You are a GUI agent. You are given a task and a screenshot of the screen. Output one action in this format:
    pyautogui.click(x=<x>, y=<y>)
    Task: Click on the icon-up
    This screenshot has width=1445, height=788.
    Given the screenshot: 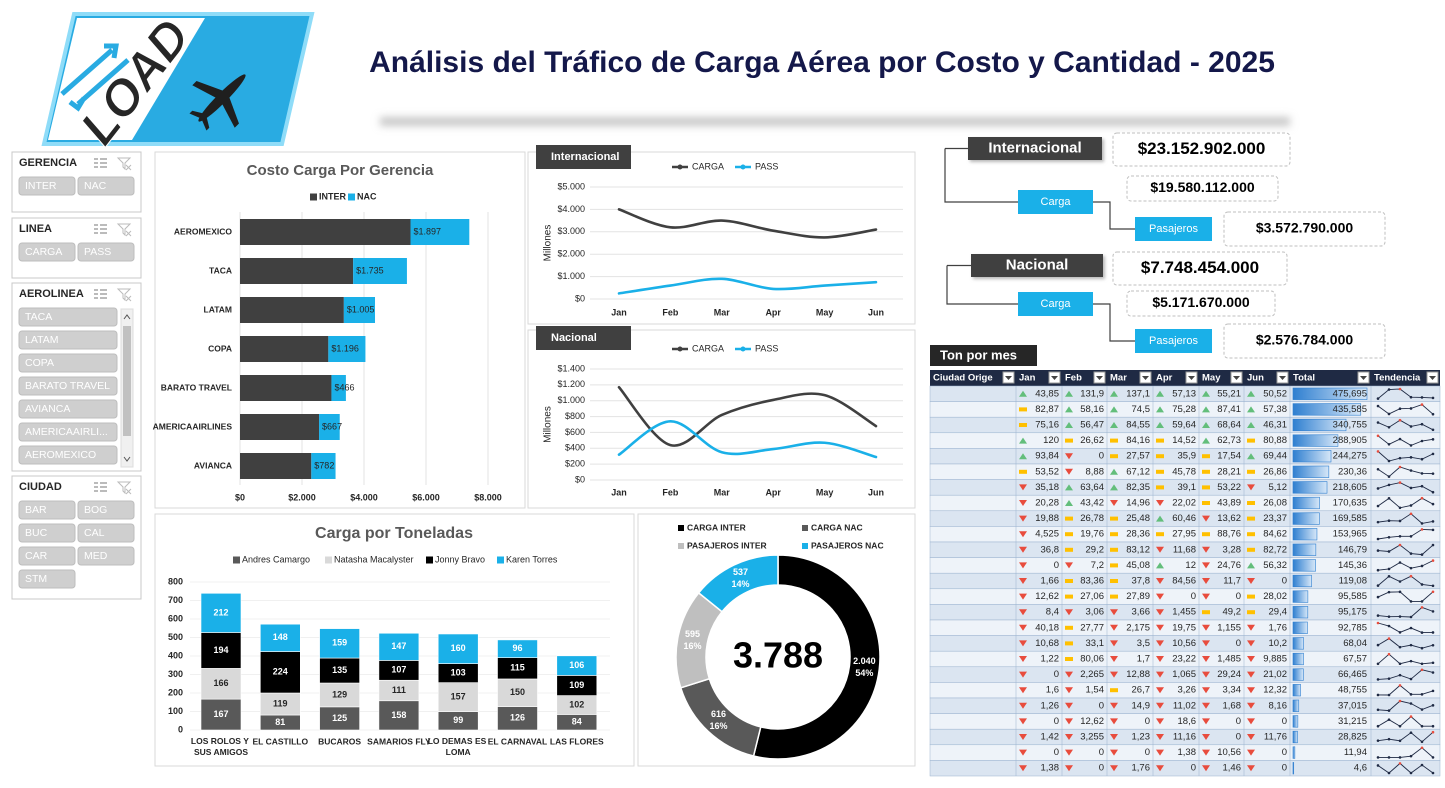 What is the action you would take?
    pyautogui.click(x=1251, y=393)
    